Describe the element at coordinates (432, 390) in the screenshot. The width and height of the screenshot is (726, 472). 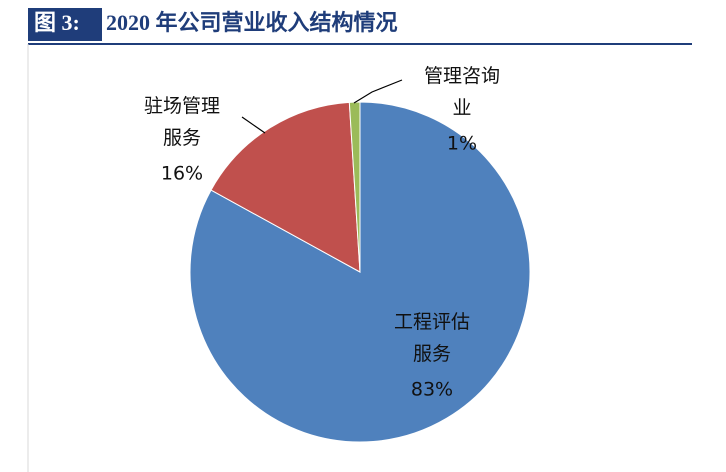
I see `value-label: 83%` at that location.